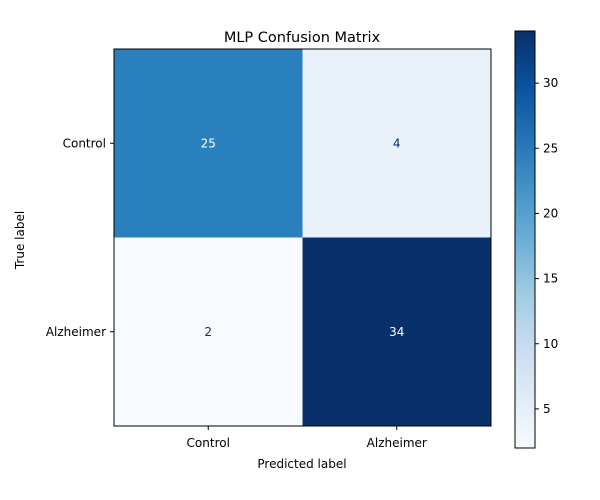  What do you see at coordinates (550, 213) in the screenshot?
I see `colorbar-tick-label: 20` at bounding box center [550, 213].